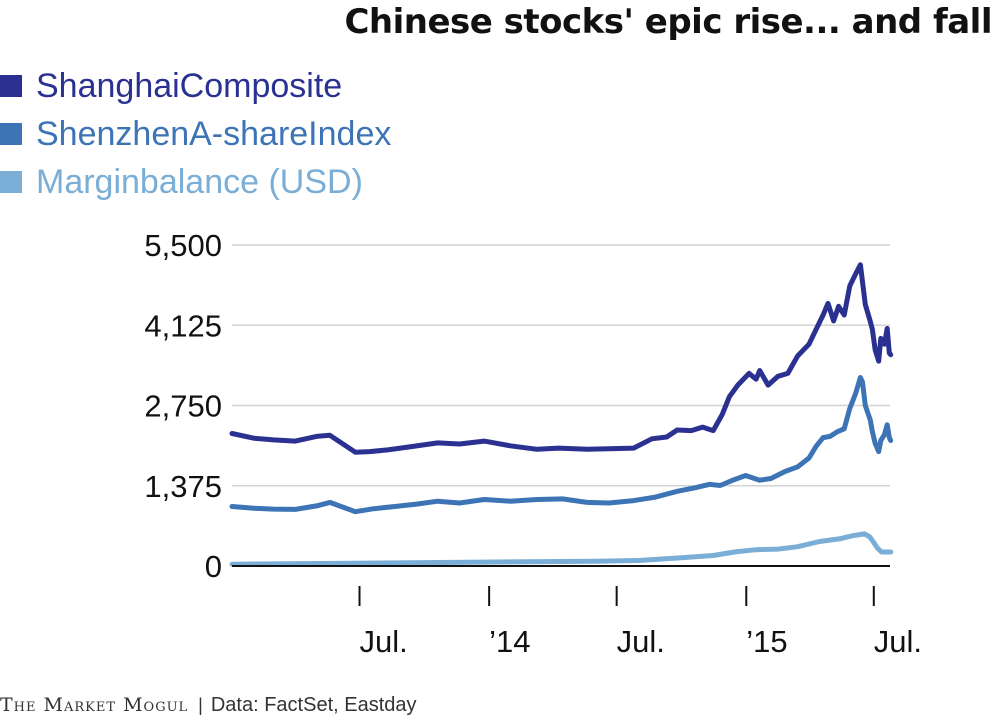 The height and width of the screenshot is (721, 996). What do you see at coordinates (199, 181) in the screenshot?
I see `legend-label-margin: Marginbalance (USD)` at bounding box center [199, 181].